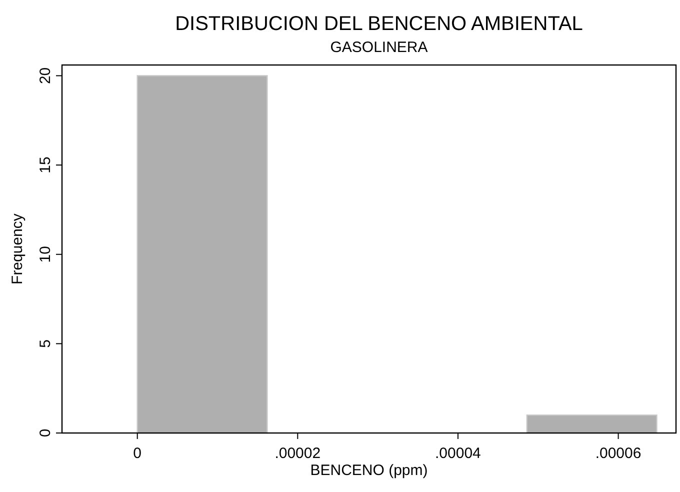 This screenshot has width=680, height=492. What do you see at coordinates (297, 453) in the screenshot?
I see `x-tick-label: .00002` at bounding box center [297, 453].